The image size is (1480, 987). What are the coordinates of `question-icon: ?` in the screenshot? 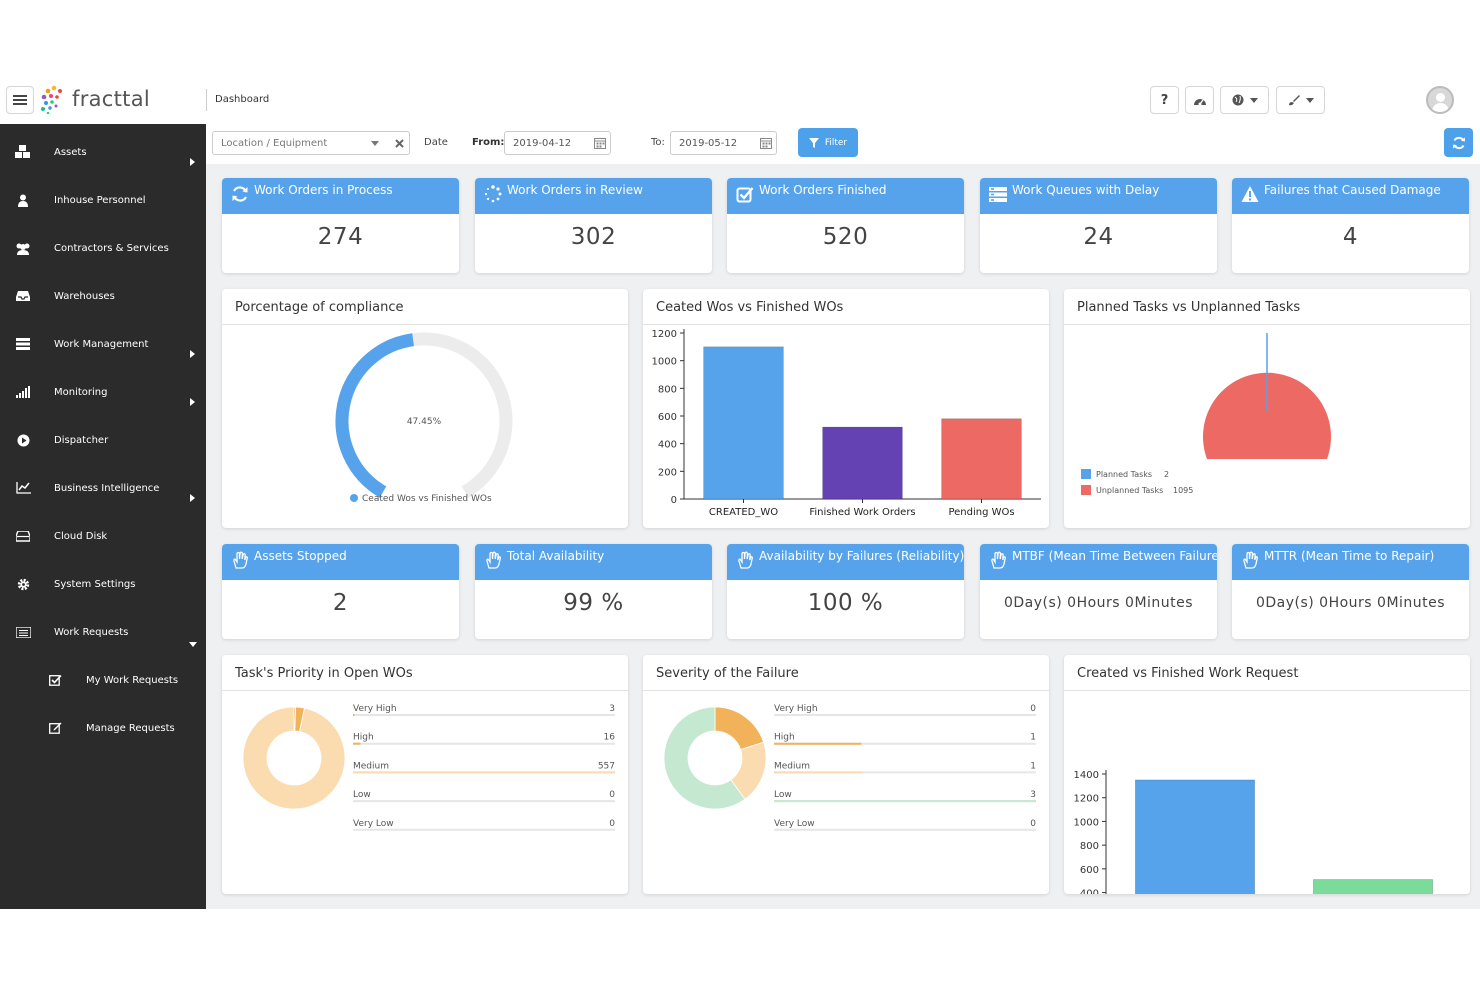 It's located at (1164, 100).